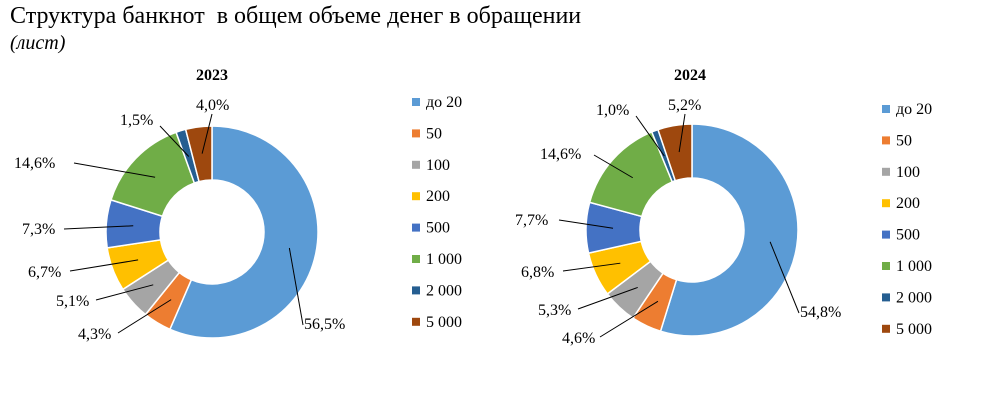 The width and height of the screenshot is (1000, 412). Describe the element at coordinates (537, 272) in the screenshot. I see `data-label: 6,8%` at that location.